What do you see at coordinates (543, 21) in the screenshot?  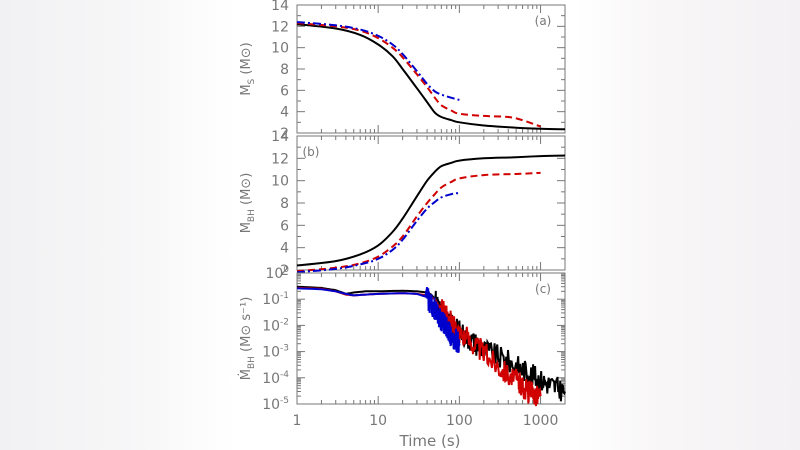 I see `panel-label: (a)` at bounding box center [543, 21].